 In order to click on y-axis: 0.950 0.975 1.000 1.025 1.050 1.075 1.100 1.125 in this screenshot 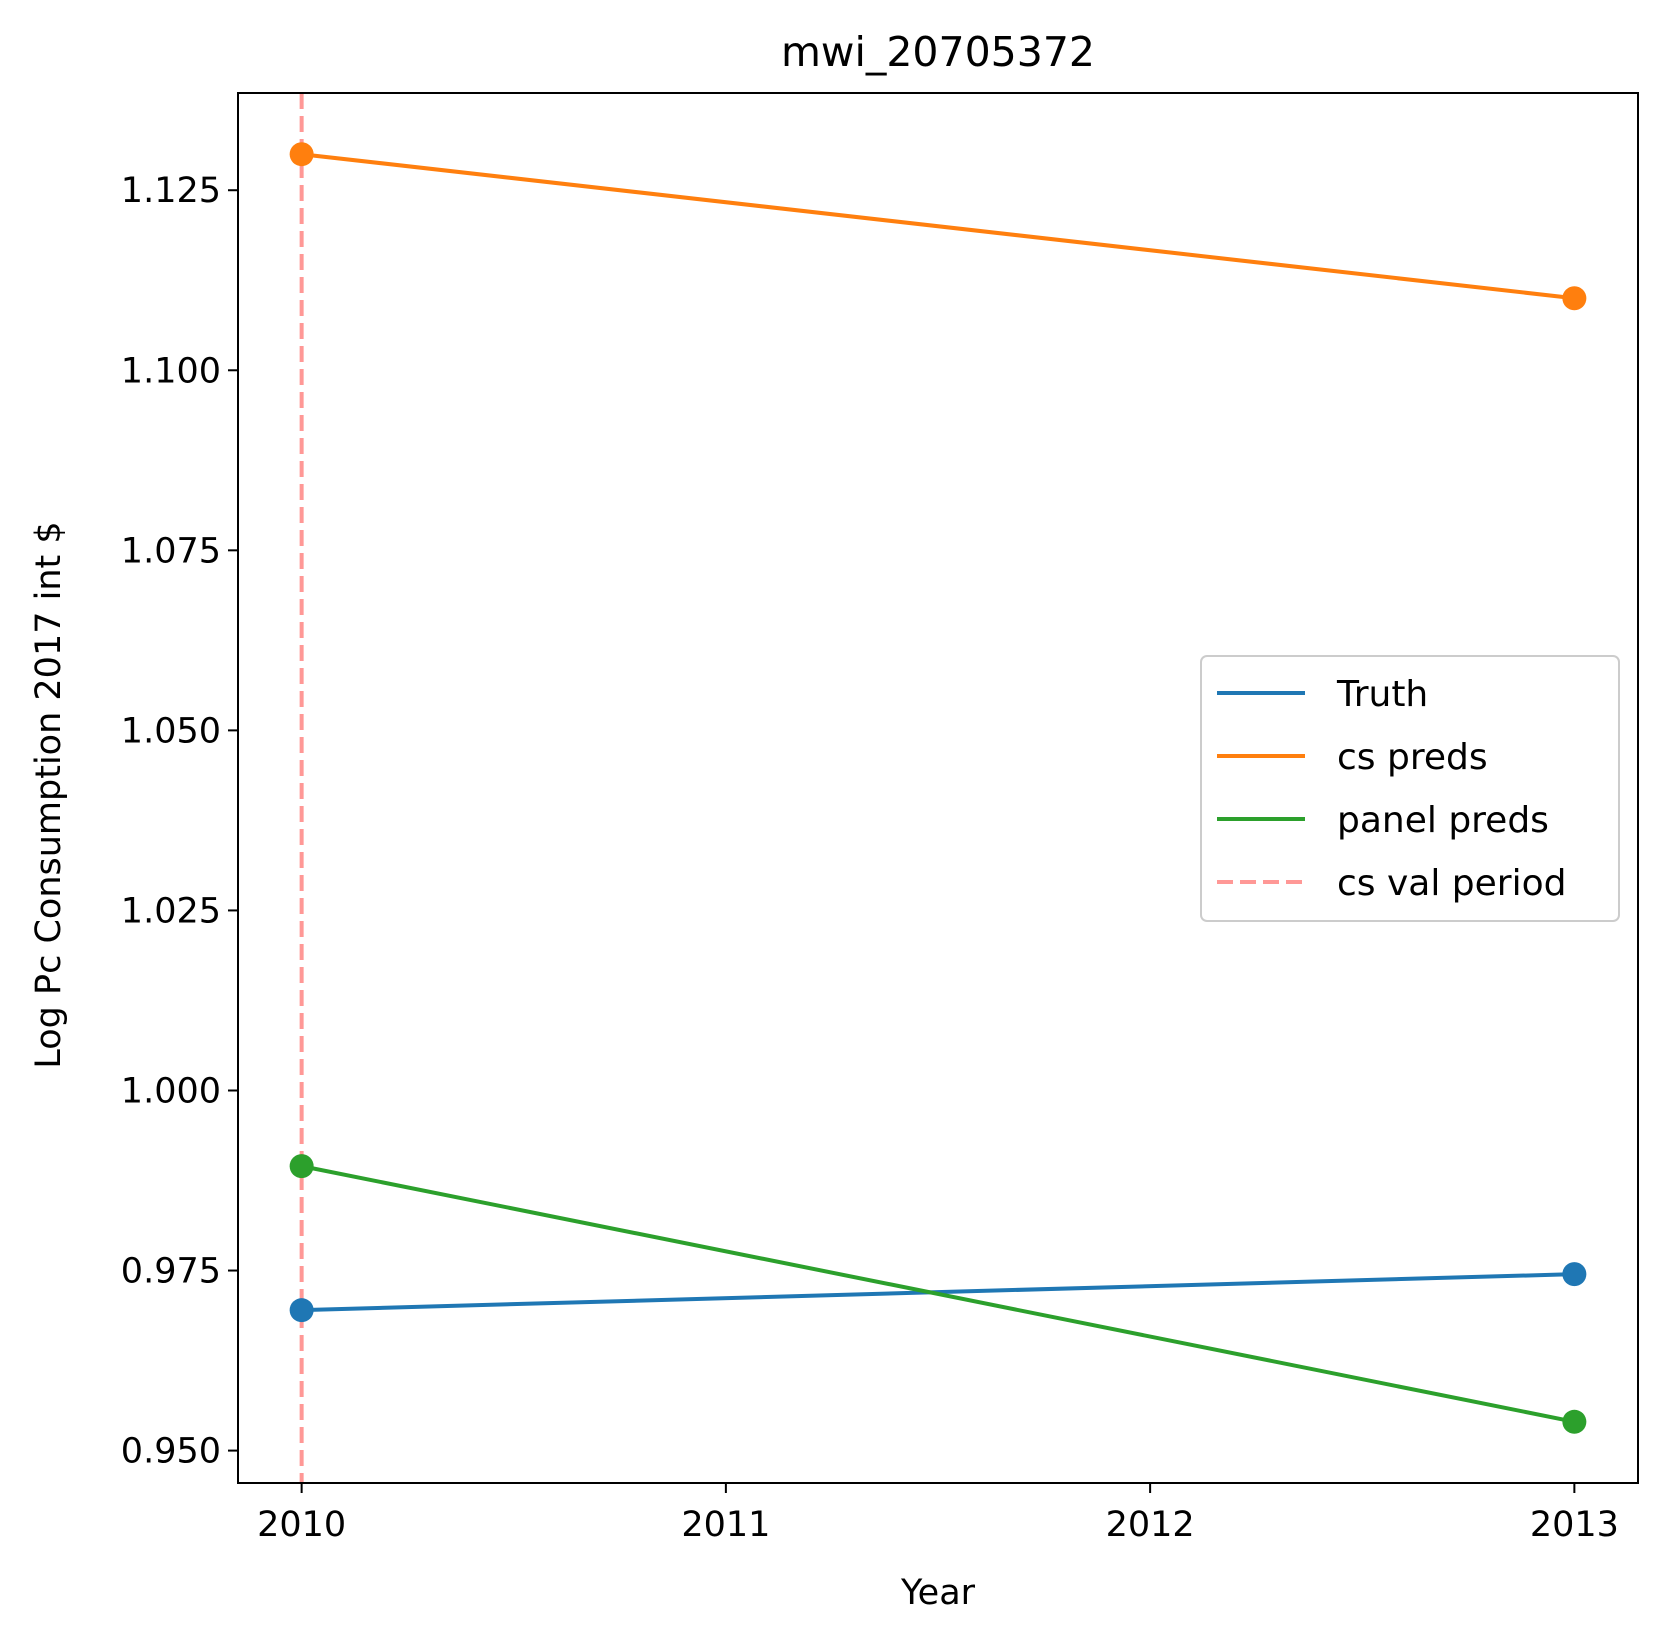, I will do `click(179, 821)`.